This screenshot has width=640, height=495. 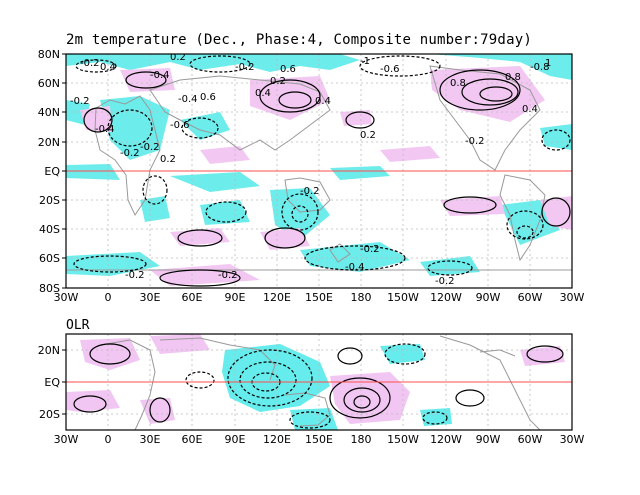 I want to click on coastlines, so click(x=320, y=382).